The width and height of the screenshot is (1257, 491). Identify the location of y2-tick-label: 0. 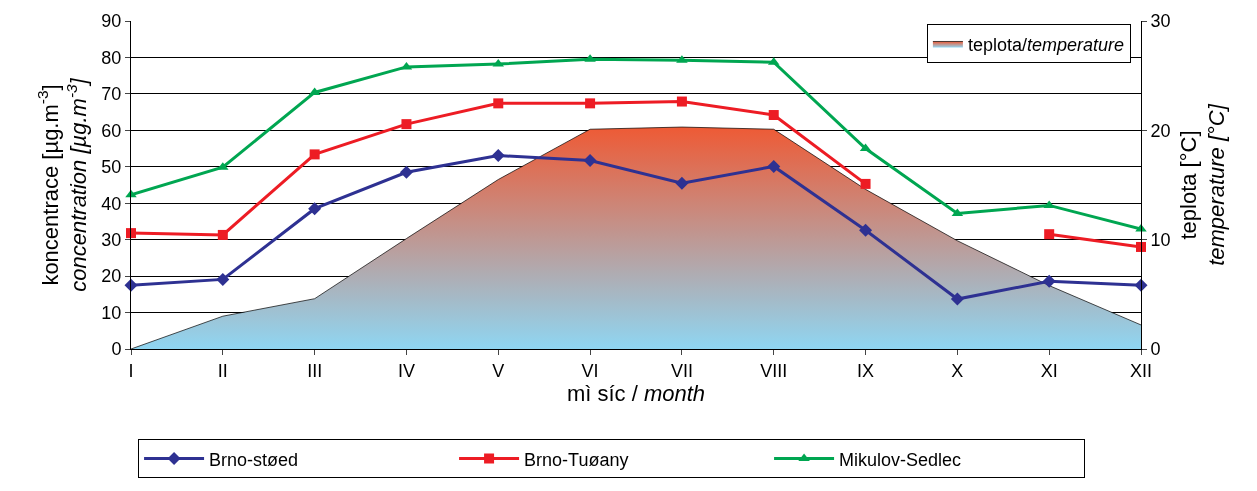
(1155, 349).